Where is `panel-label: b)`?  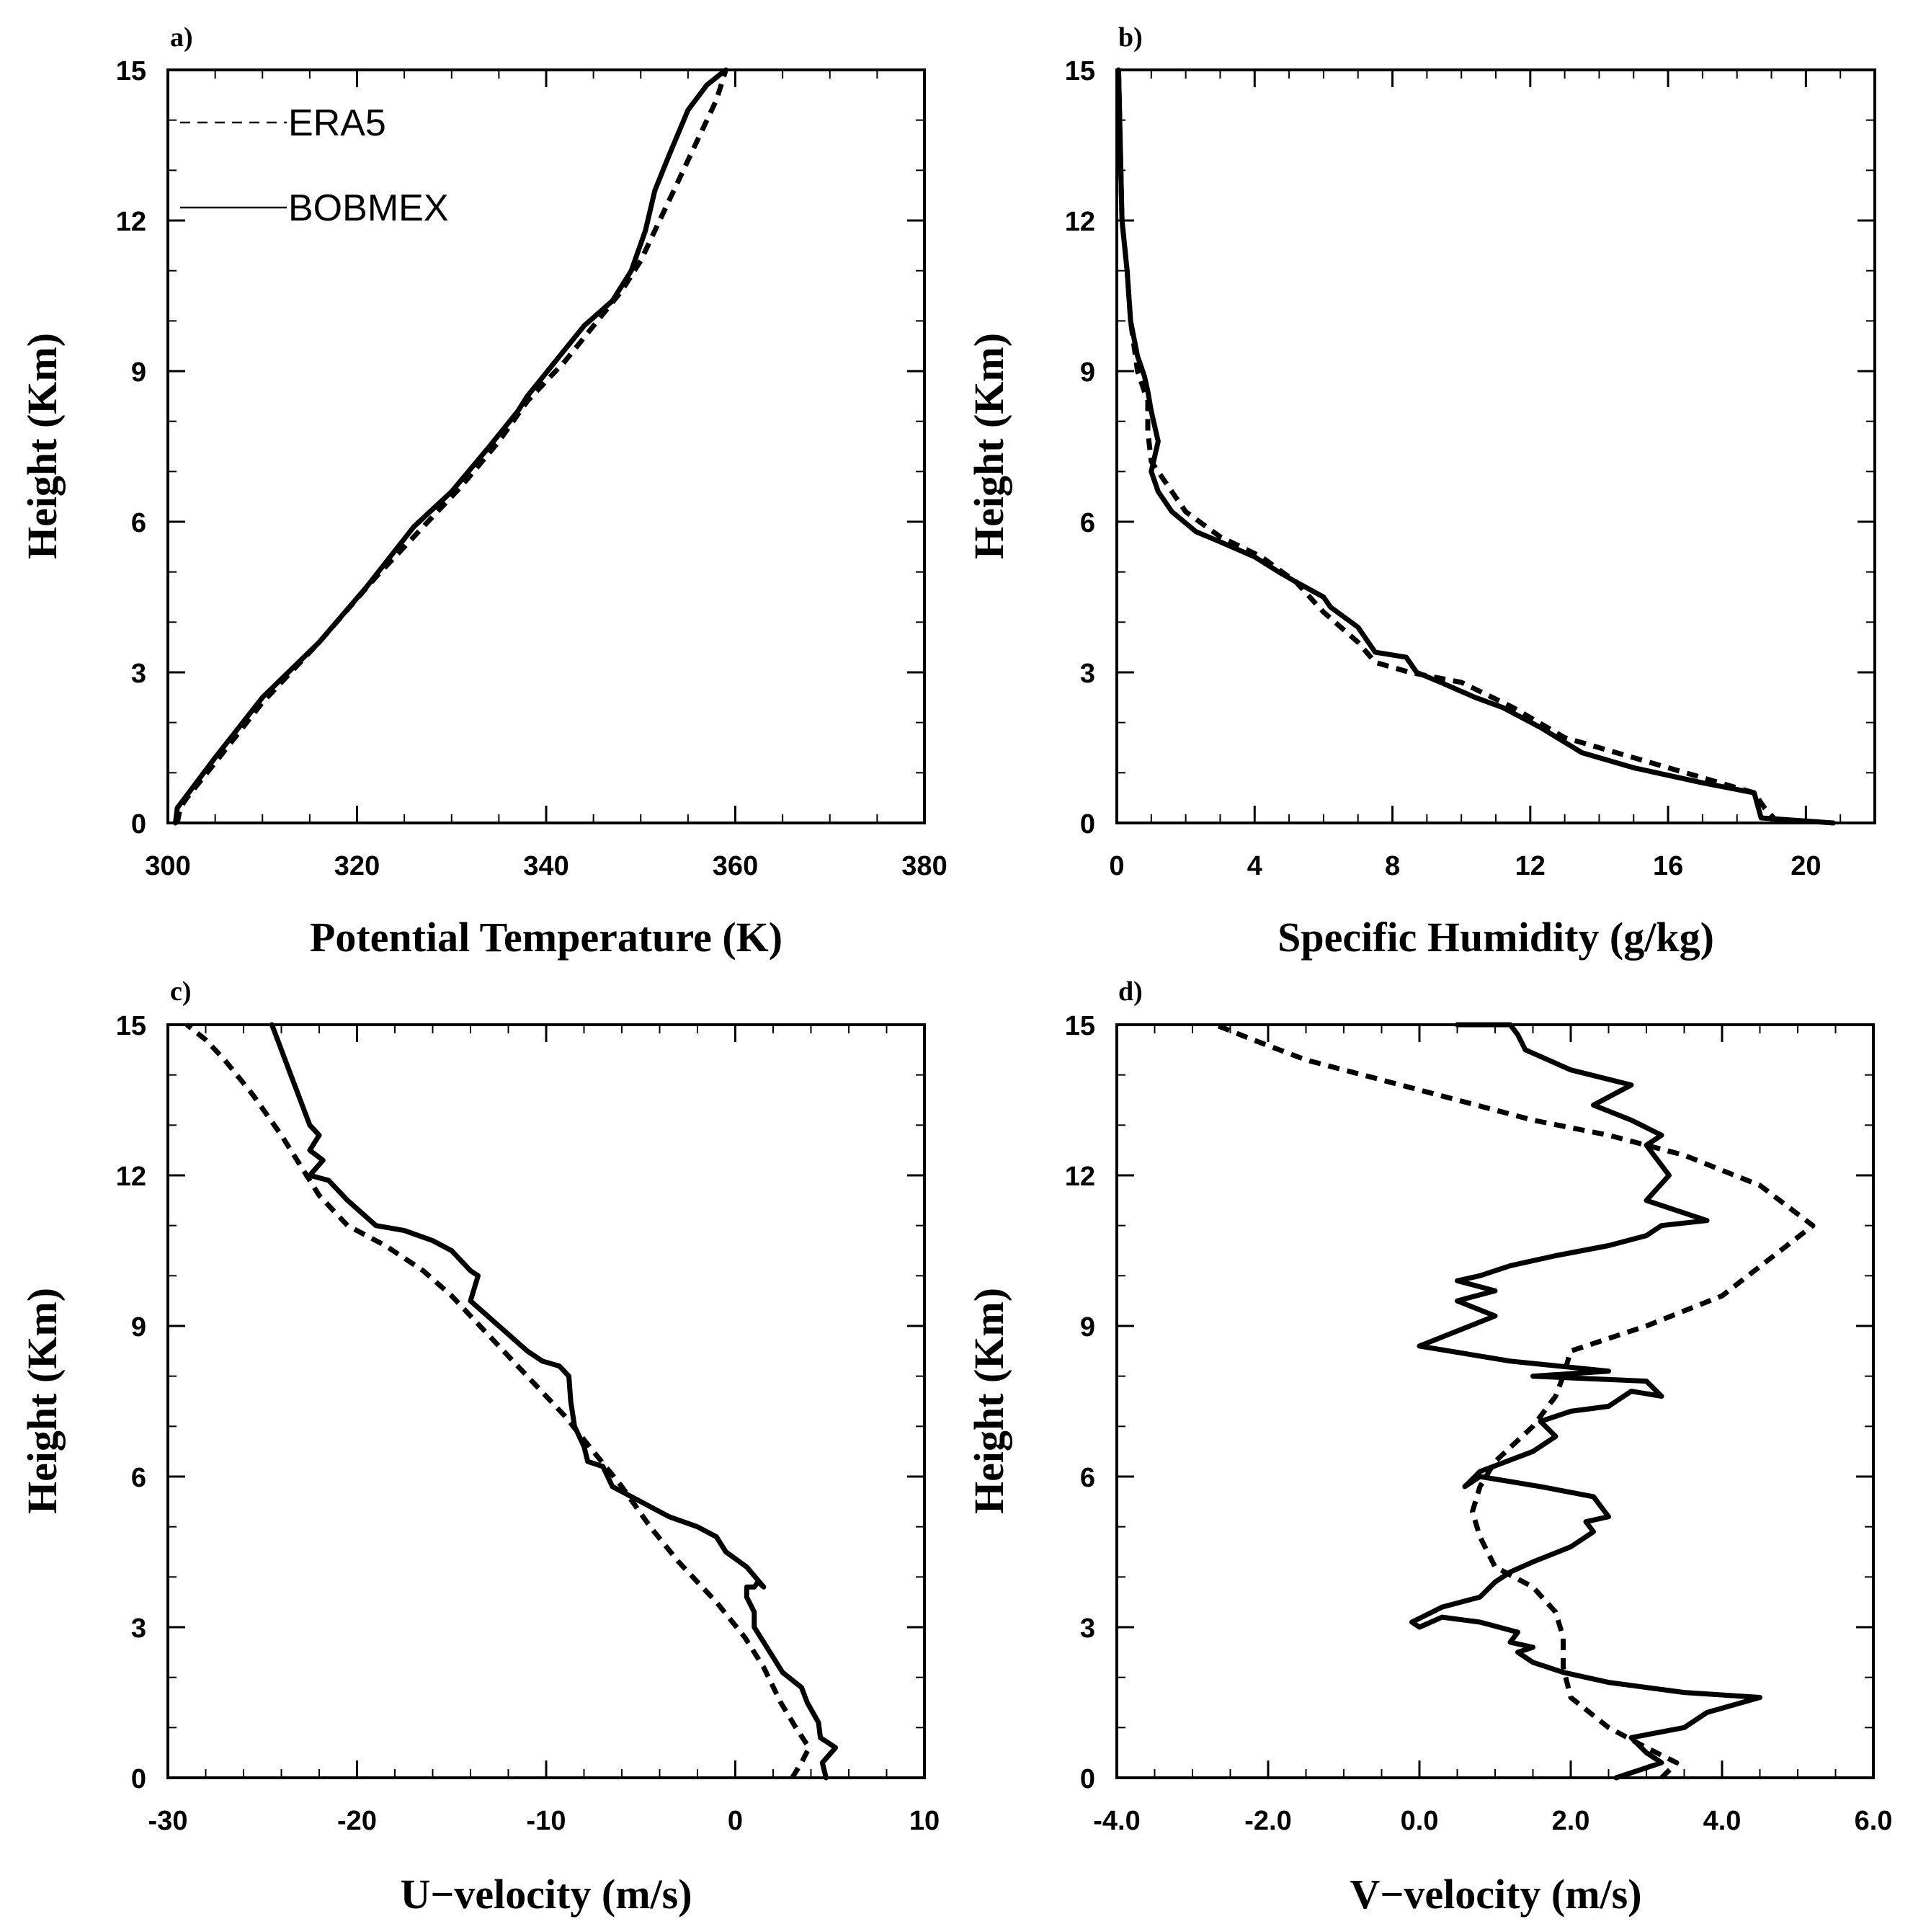 panel-label: b) is located at coordinates (1130, 37).